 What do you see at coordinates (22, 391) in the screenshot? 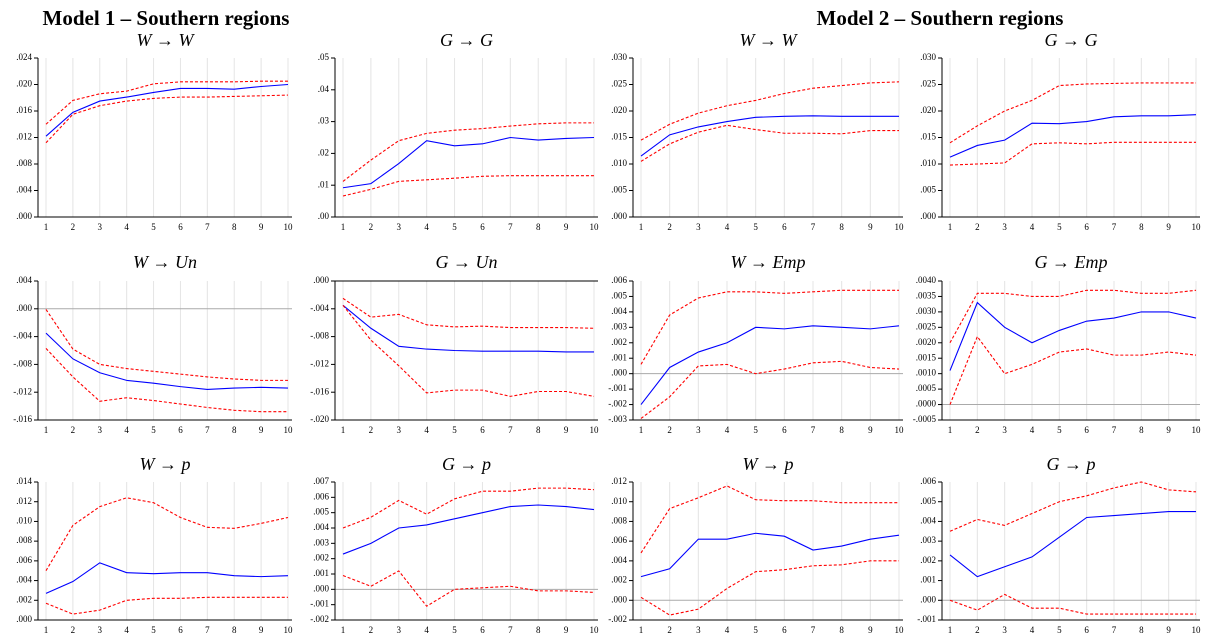
I see `y-tick-label: -.012` at bounding box center [22, 391].